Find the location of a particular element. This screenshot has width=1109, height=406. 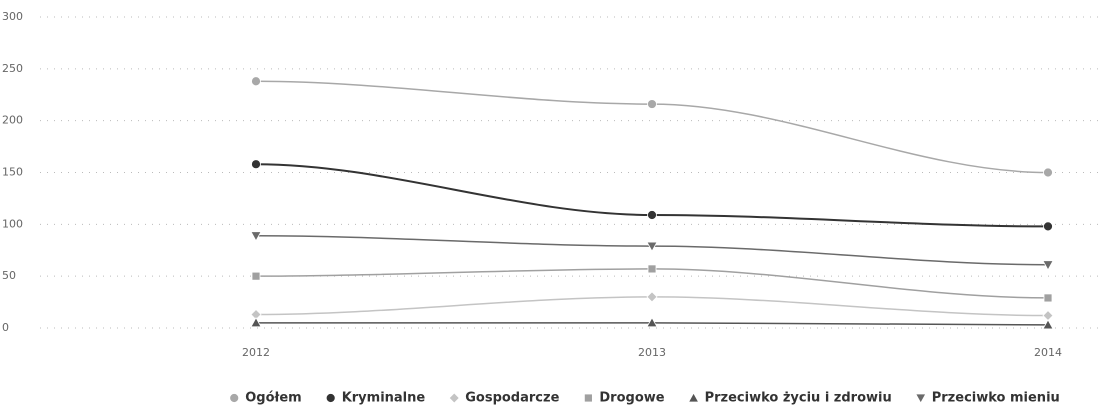

x-tick-label: 2013 is located at coordinates (652, 352).